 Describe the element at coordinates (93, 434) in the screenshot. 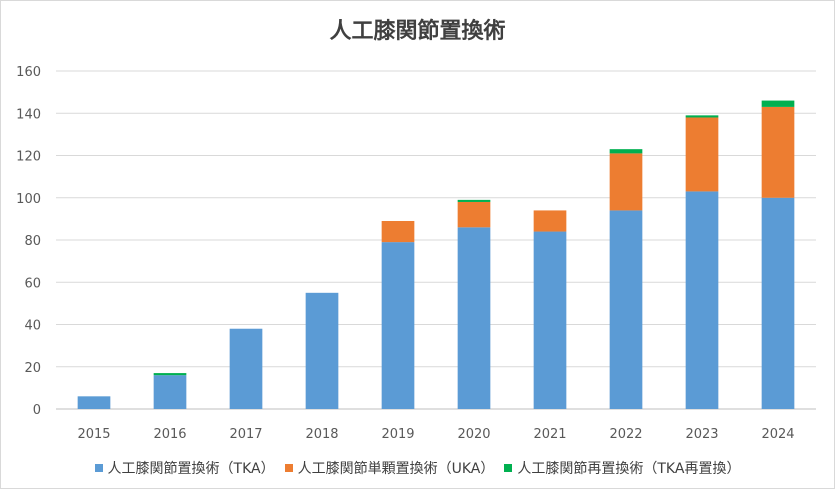

I see `x-tick-label: 2015` at that location.